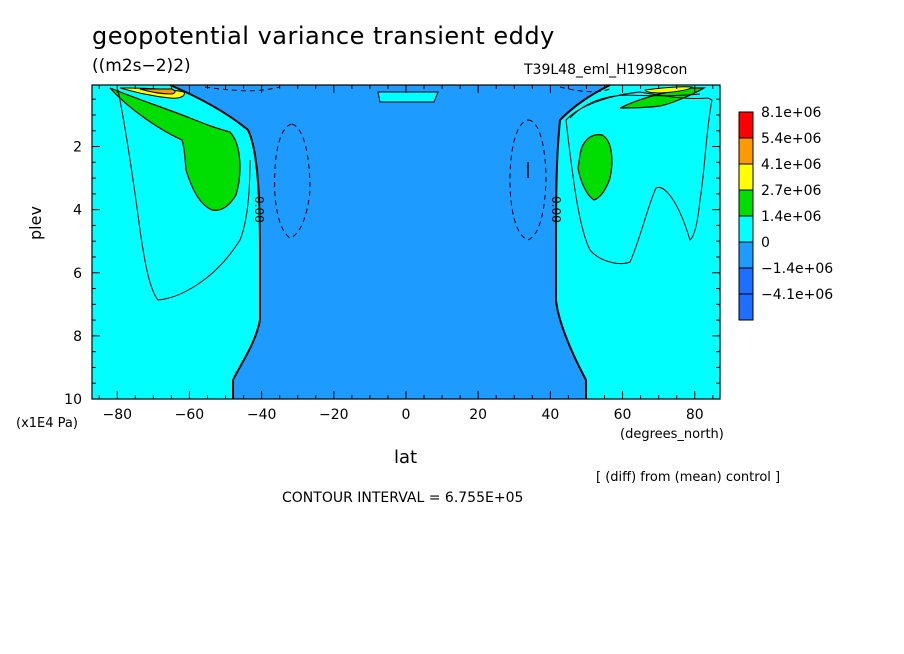  What do you see at coordinates (77, 337) in the screenshot?
I see `y-tick-label: 8` at bounding box center [77, 337].